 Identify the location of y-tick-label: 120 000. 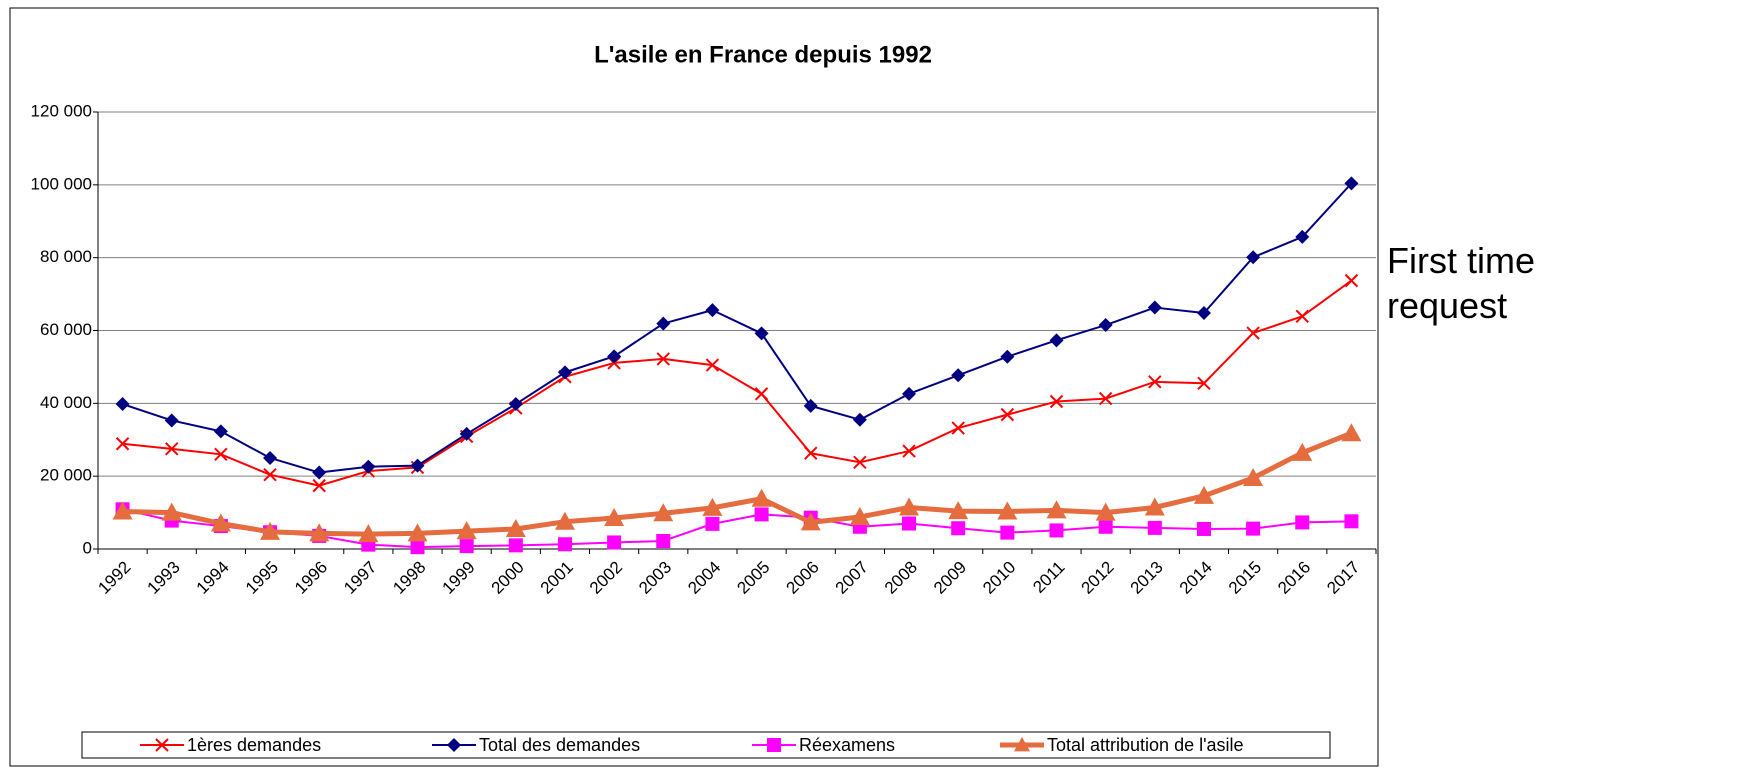
(61, 110).